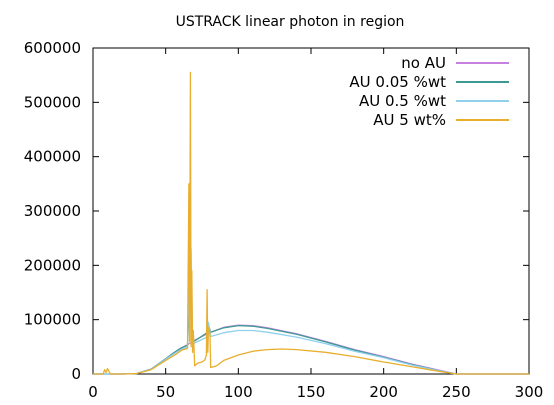  What do you see at coordinates (52, 102) in the screenshot?
I see `y-tick-label: 500000` at bounding box center [52, 102].